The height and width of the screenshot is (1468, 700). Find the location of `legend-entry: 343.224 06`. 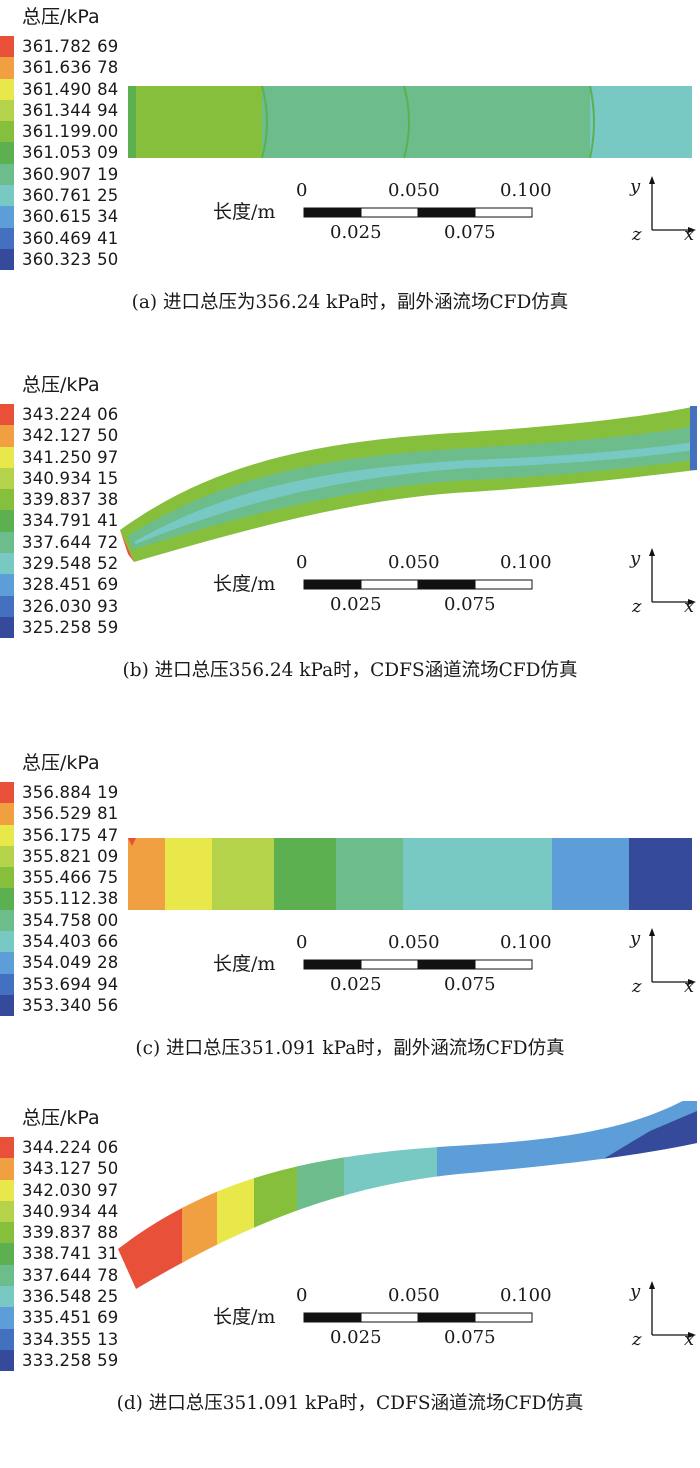

legend-entry: 343.224 06 is located at coordinates (85, 415).